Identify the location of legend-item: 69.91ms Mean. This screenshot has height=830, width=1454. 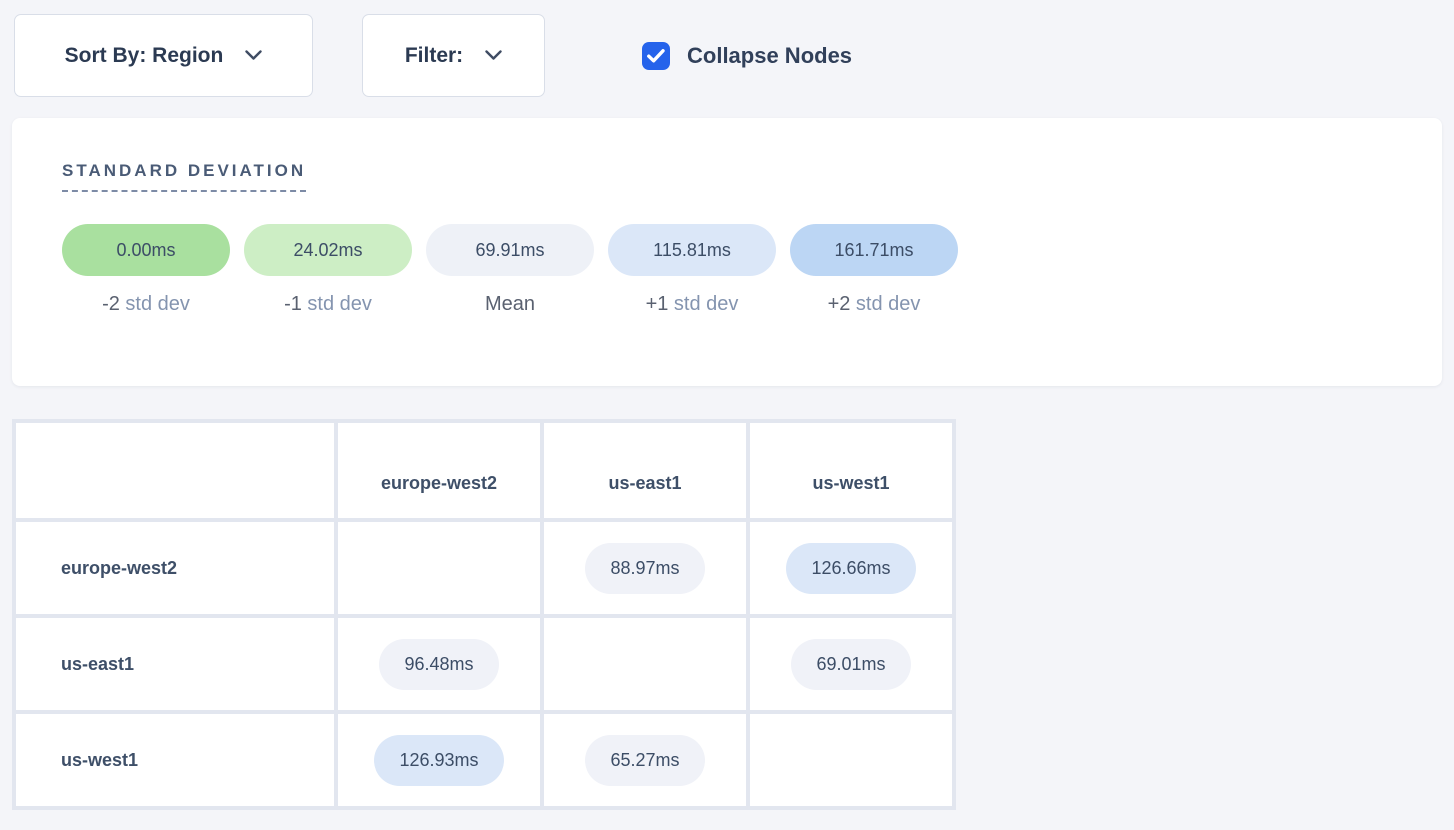
(510, 270).